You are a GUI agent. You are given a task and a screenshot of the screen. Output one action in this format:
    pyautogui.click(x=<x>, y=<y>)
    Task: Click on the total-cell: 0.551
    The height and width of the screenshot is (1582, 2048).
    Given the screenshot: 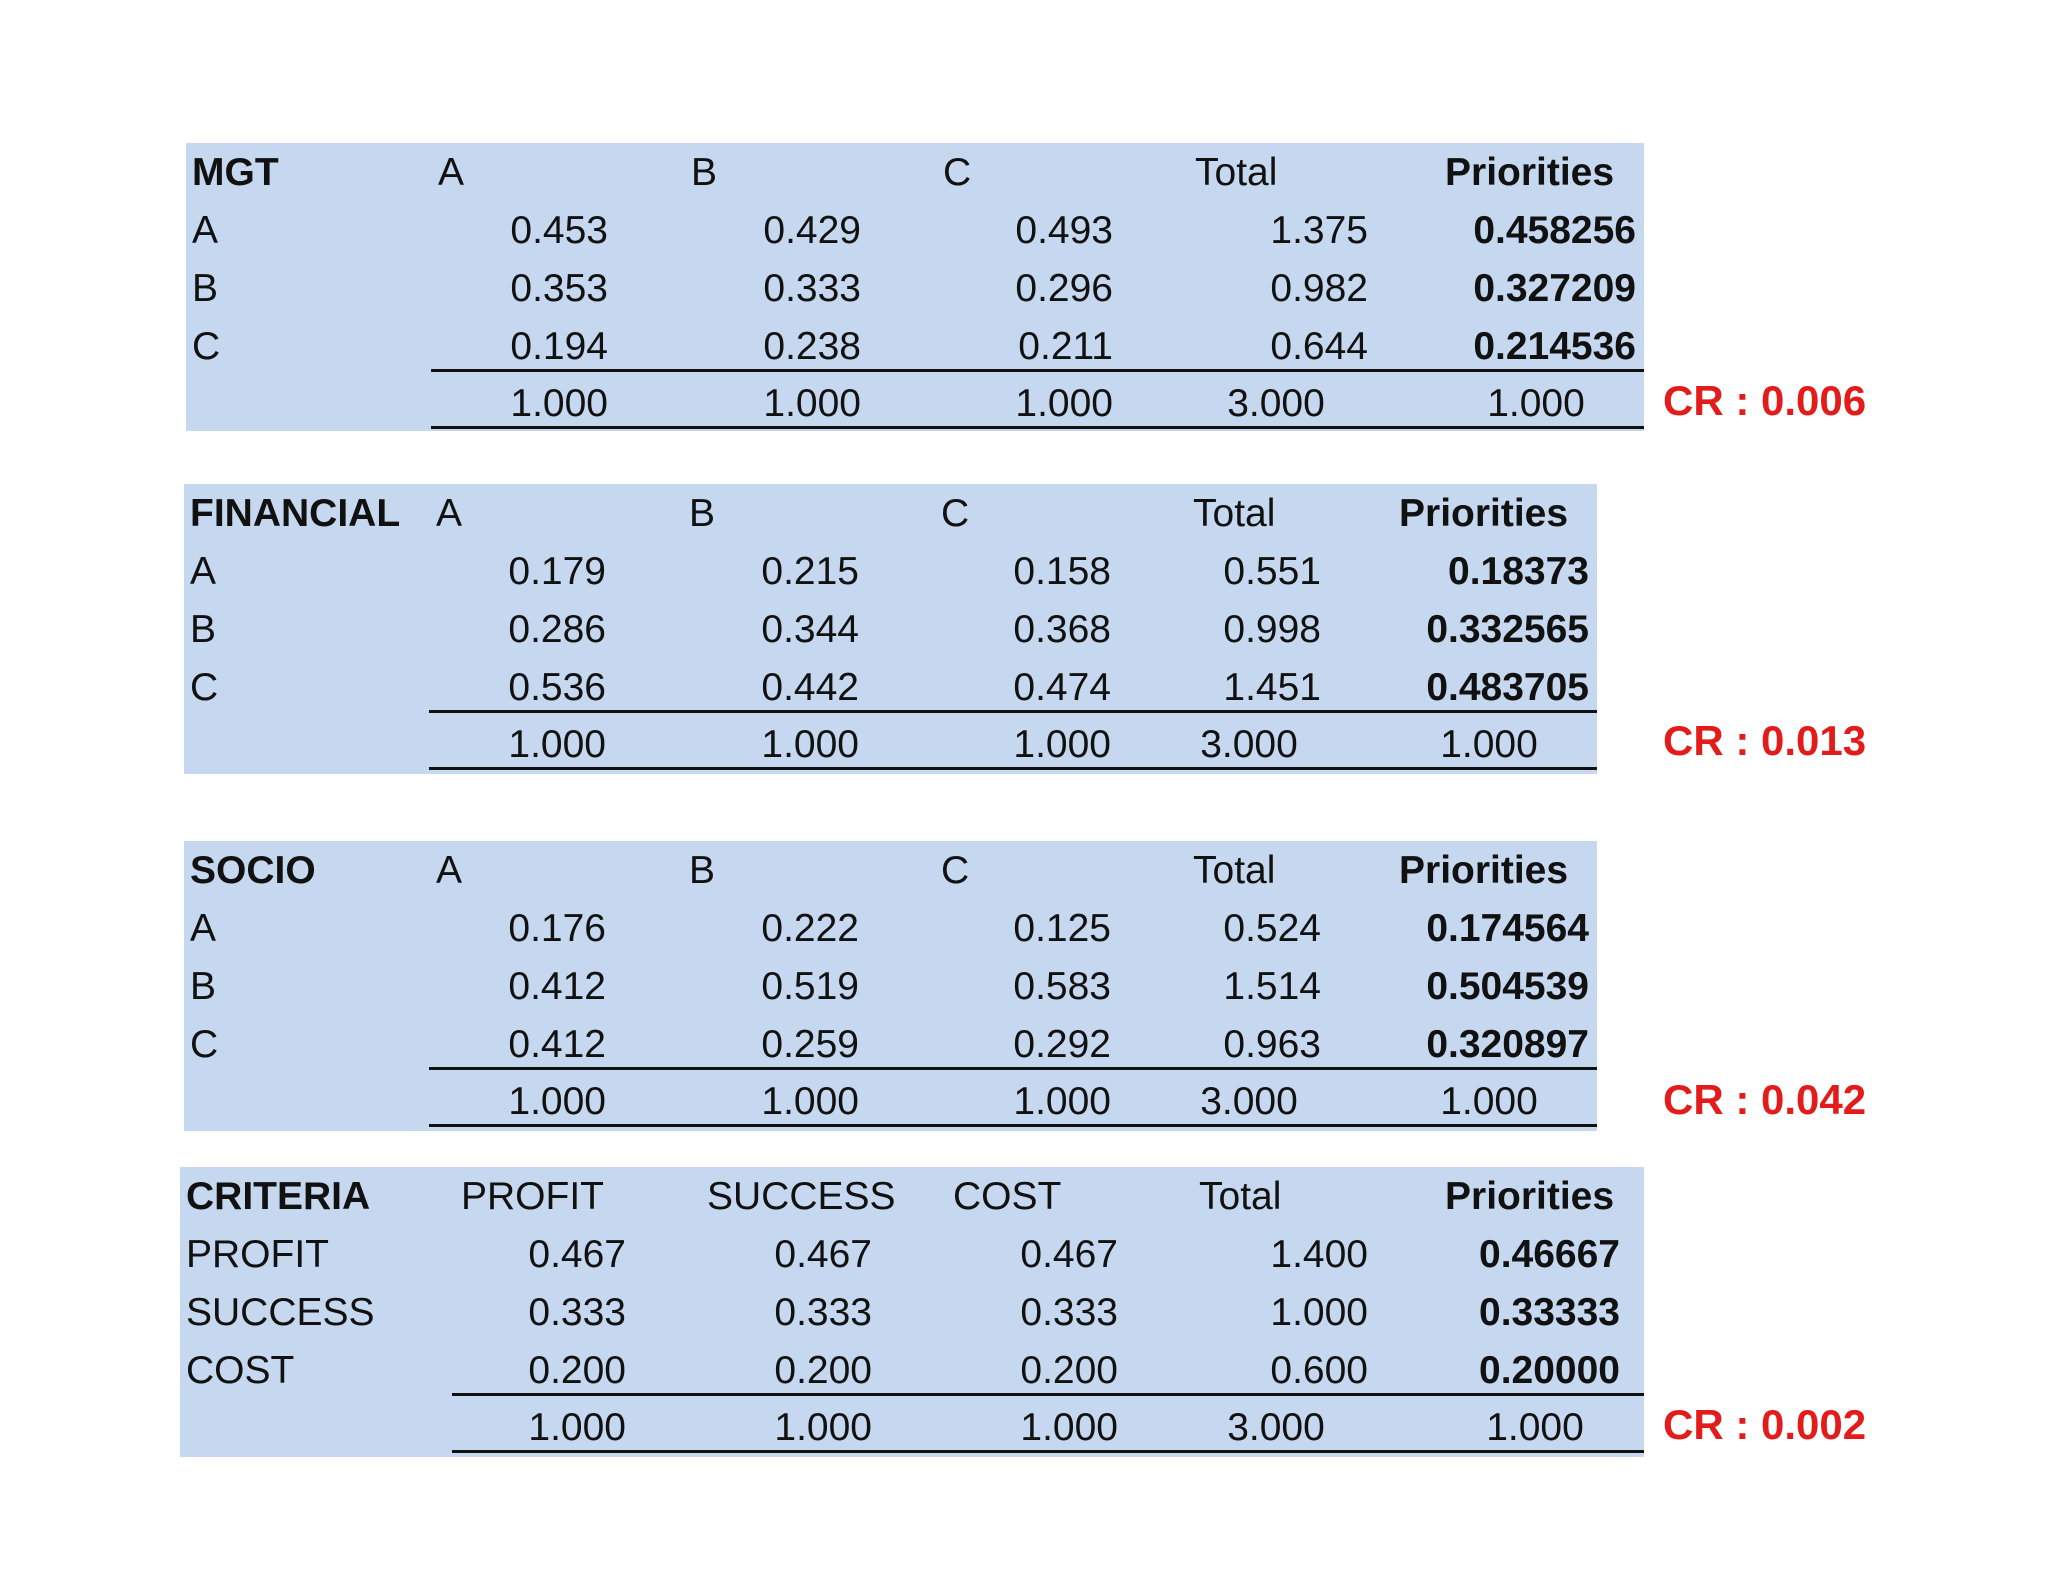 What is the action you would take?
    pyautogui.click(x=1272, y=571)
    